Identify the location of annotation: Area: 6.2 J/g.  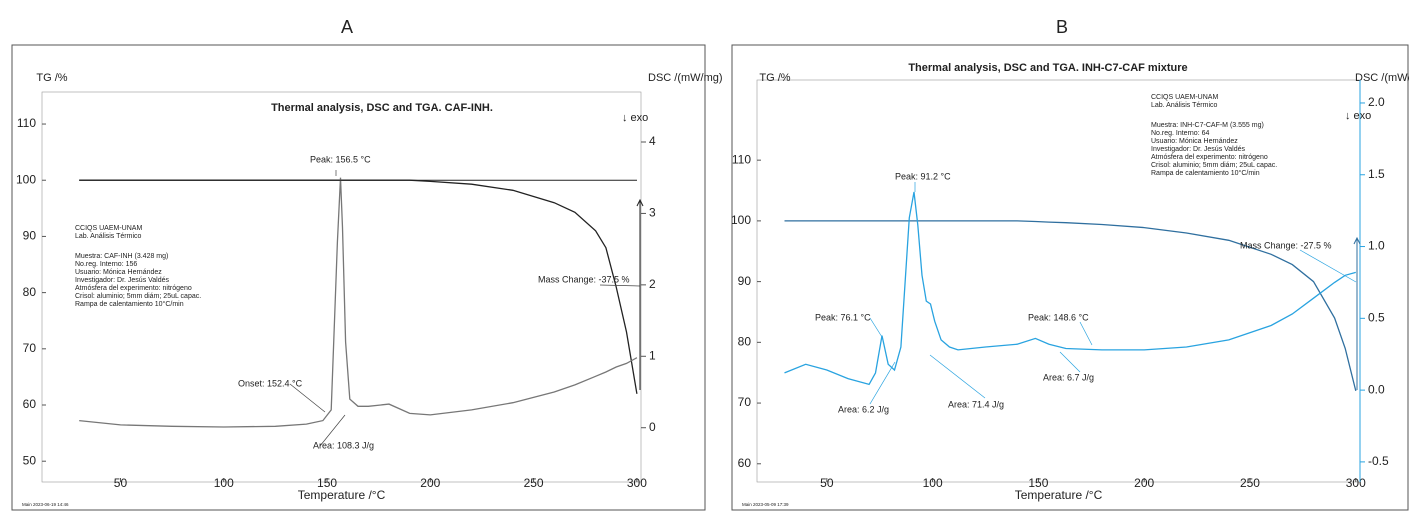
(863, 409).